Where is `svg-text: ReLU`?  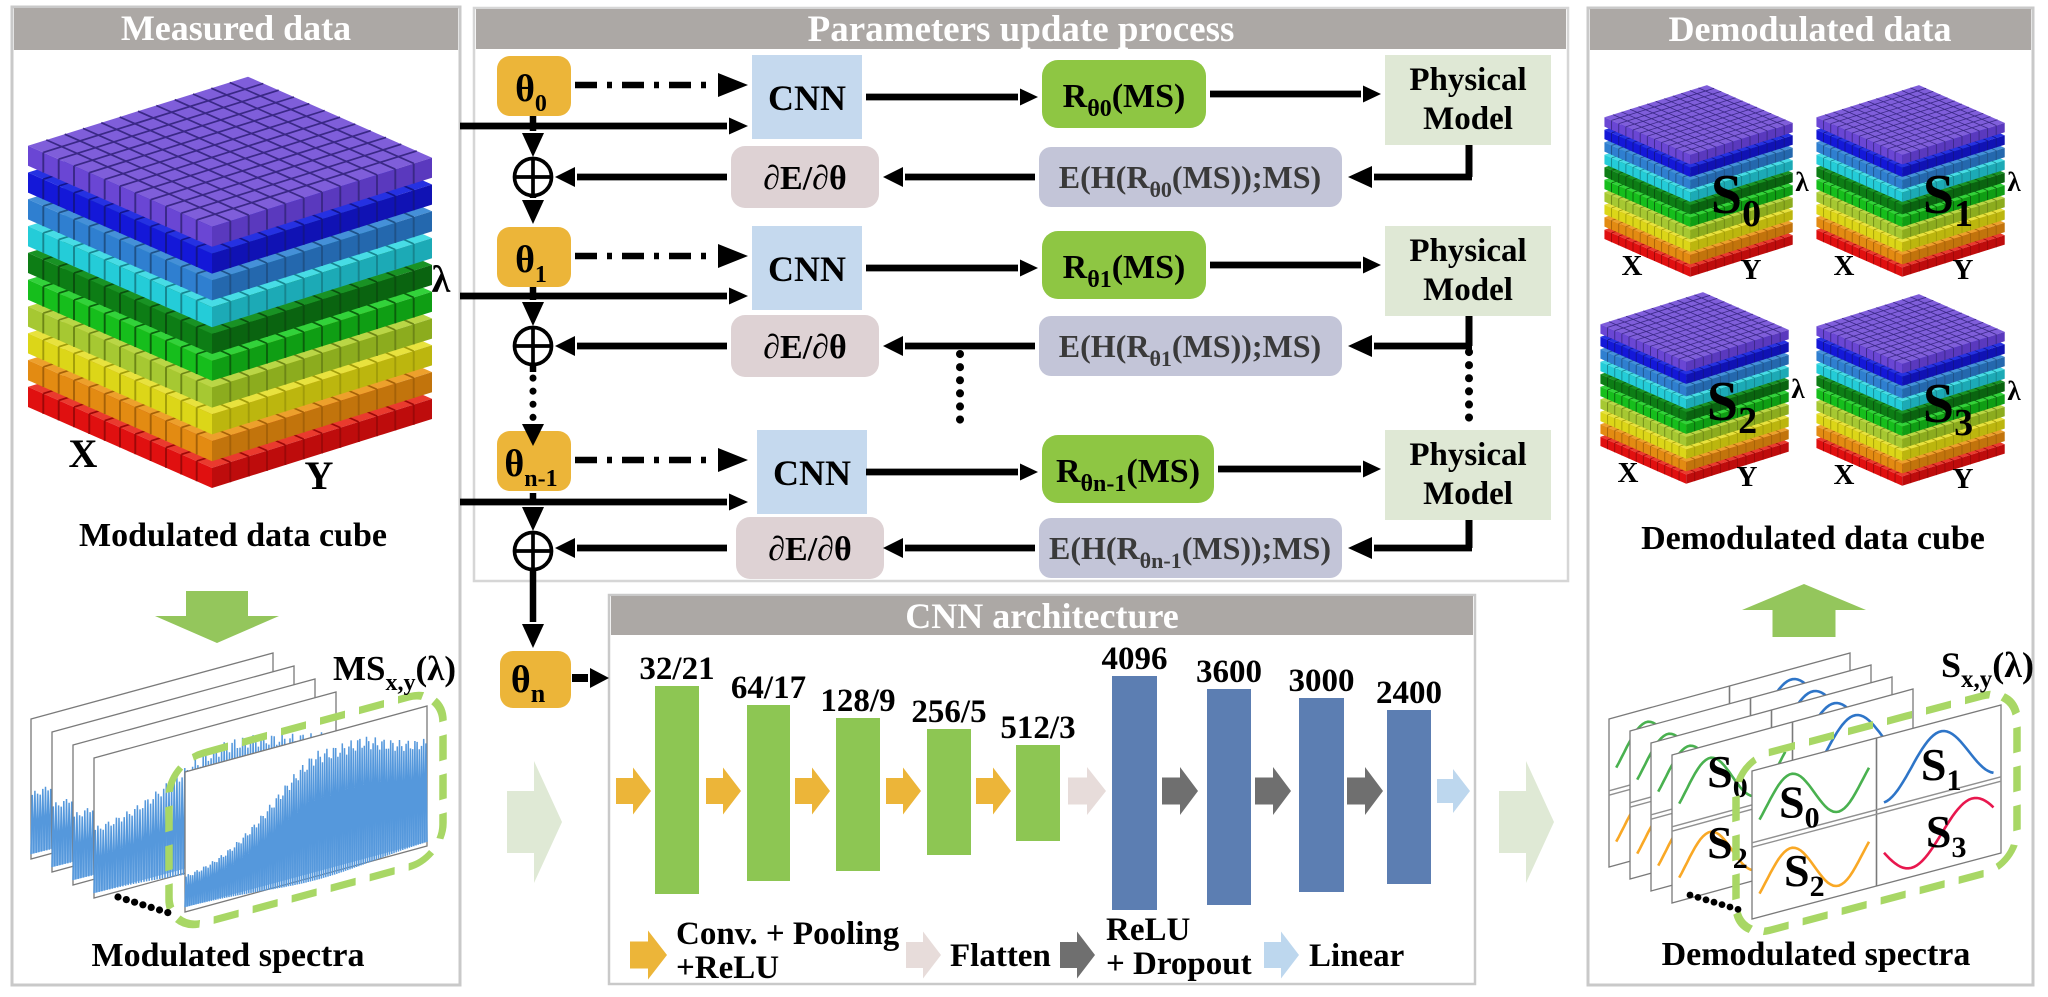 svg-text: ReLU is located at coordinates (1148, 930).